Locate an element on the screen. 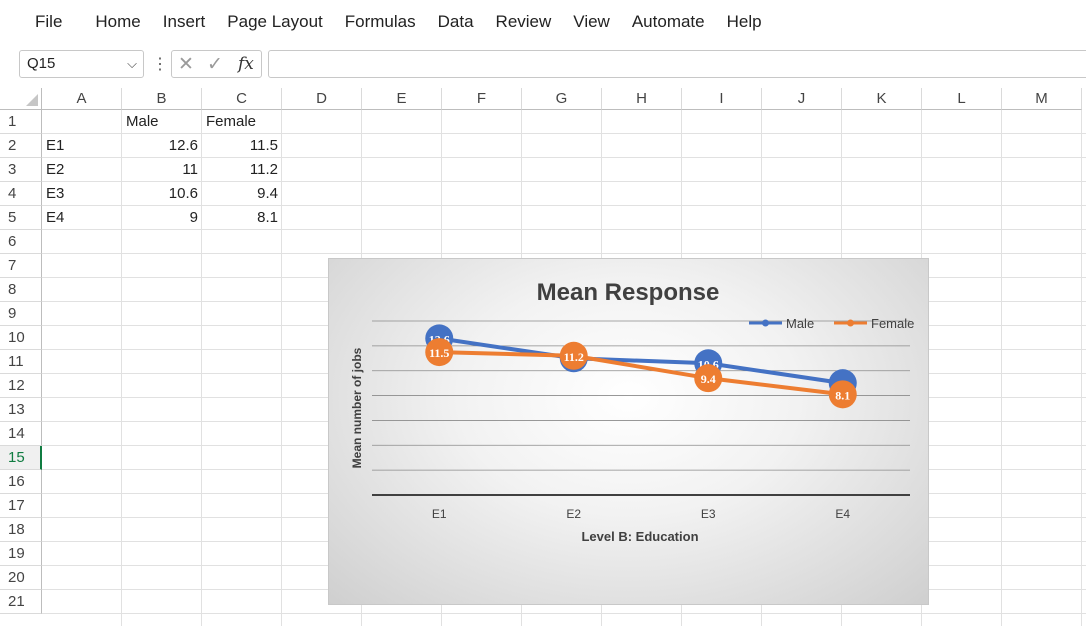  menu-page-layout: Page Layout is located at coordinates (275, 21).